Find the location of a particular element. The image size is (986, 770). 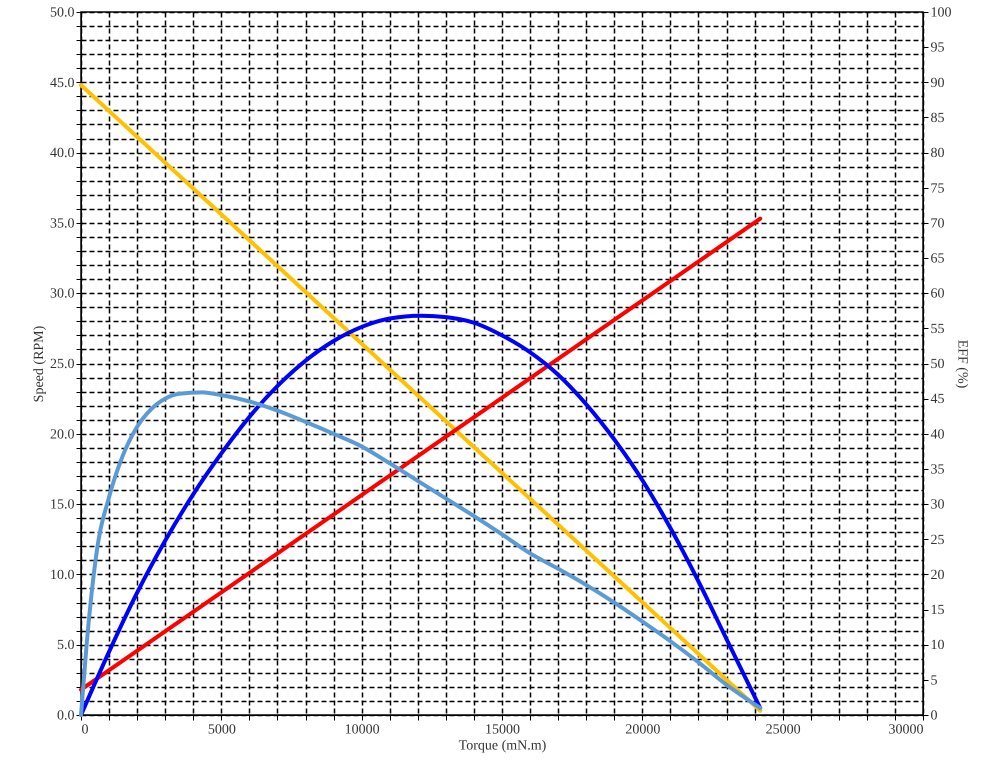

y-tick-label: 5.0 is located at coordinates (65, 646).